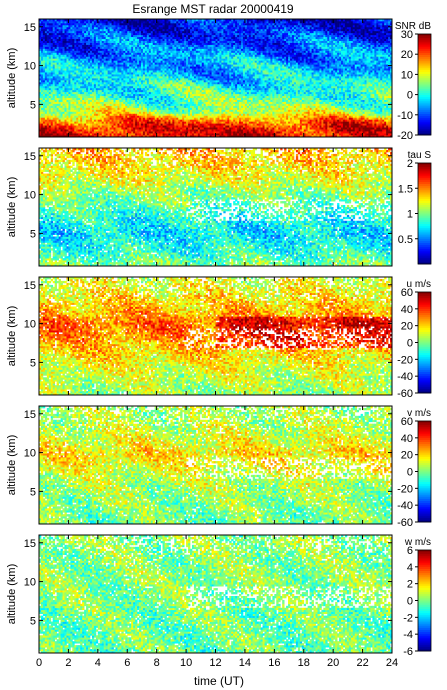 Image resolution: width=447 pixels, height=690 pixels. Describe the element at coordinates (213, 9) in the screenshot. I see `chart-title: Esrange MST radar 20000419` at that location.